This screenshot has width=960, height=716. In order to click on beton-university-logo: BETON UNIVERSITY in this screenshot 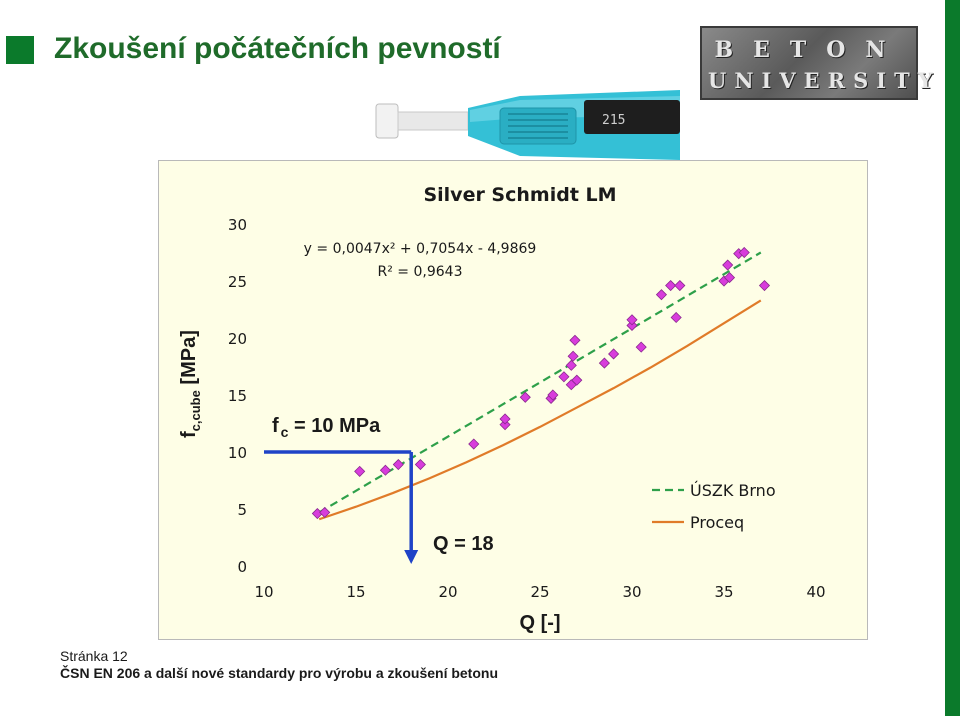, I will do `click(820, 63)`.